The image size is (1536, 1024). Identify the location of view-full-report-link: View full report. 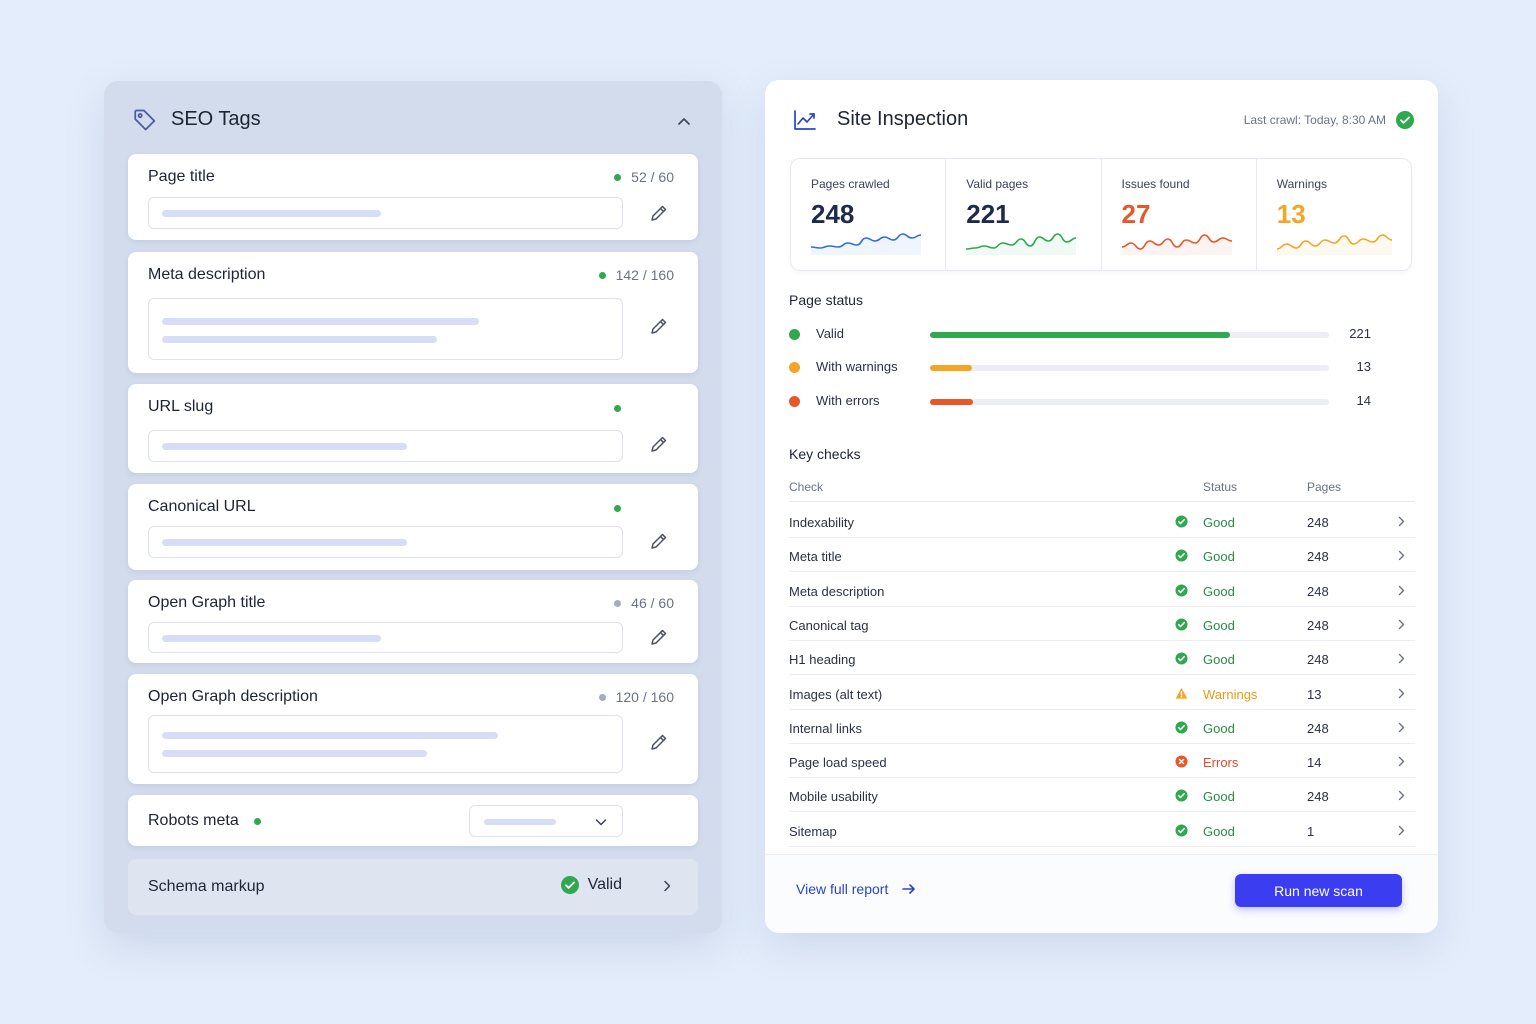
(856, 889).